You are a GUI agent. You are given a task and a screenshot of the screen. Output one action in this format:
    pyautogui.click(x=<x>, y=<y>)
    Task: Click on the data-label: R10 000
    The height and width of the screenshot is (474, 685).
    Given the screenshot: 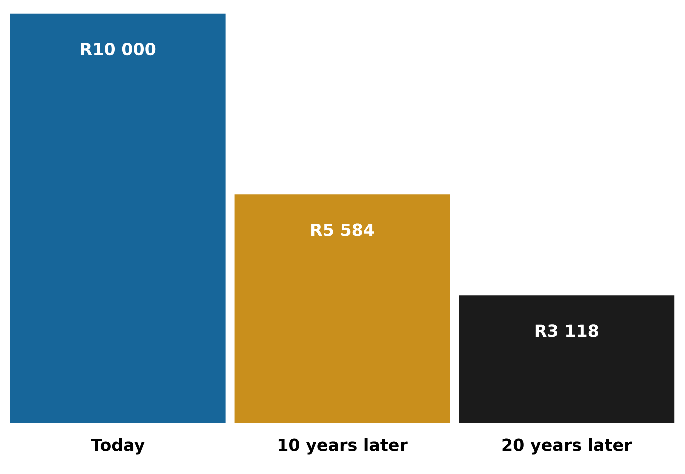 What is the action you would take?
    pyautogui.click(x=118, y=49)
    